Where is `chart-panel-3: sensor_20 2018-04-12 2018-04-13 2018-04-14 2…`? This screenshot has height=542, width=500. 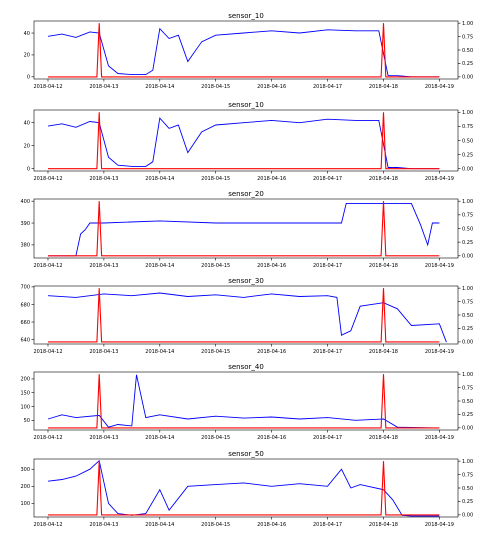
chart-panel-3: sensor_20 2018-04-12 2018-04-13 2018-04-14 2… is located at coordinates (246, 229).